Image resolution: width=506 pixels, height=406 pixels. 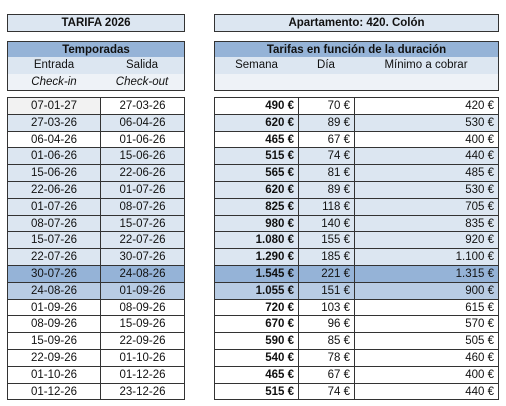 What do you see at coordinates (426, 274) in the screenshot?
I see `minimum-price: 1.315 €` at bounding box center [426, 274].